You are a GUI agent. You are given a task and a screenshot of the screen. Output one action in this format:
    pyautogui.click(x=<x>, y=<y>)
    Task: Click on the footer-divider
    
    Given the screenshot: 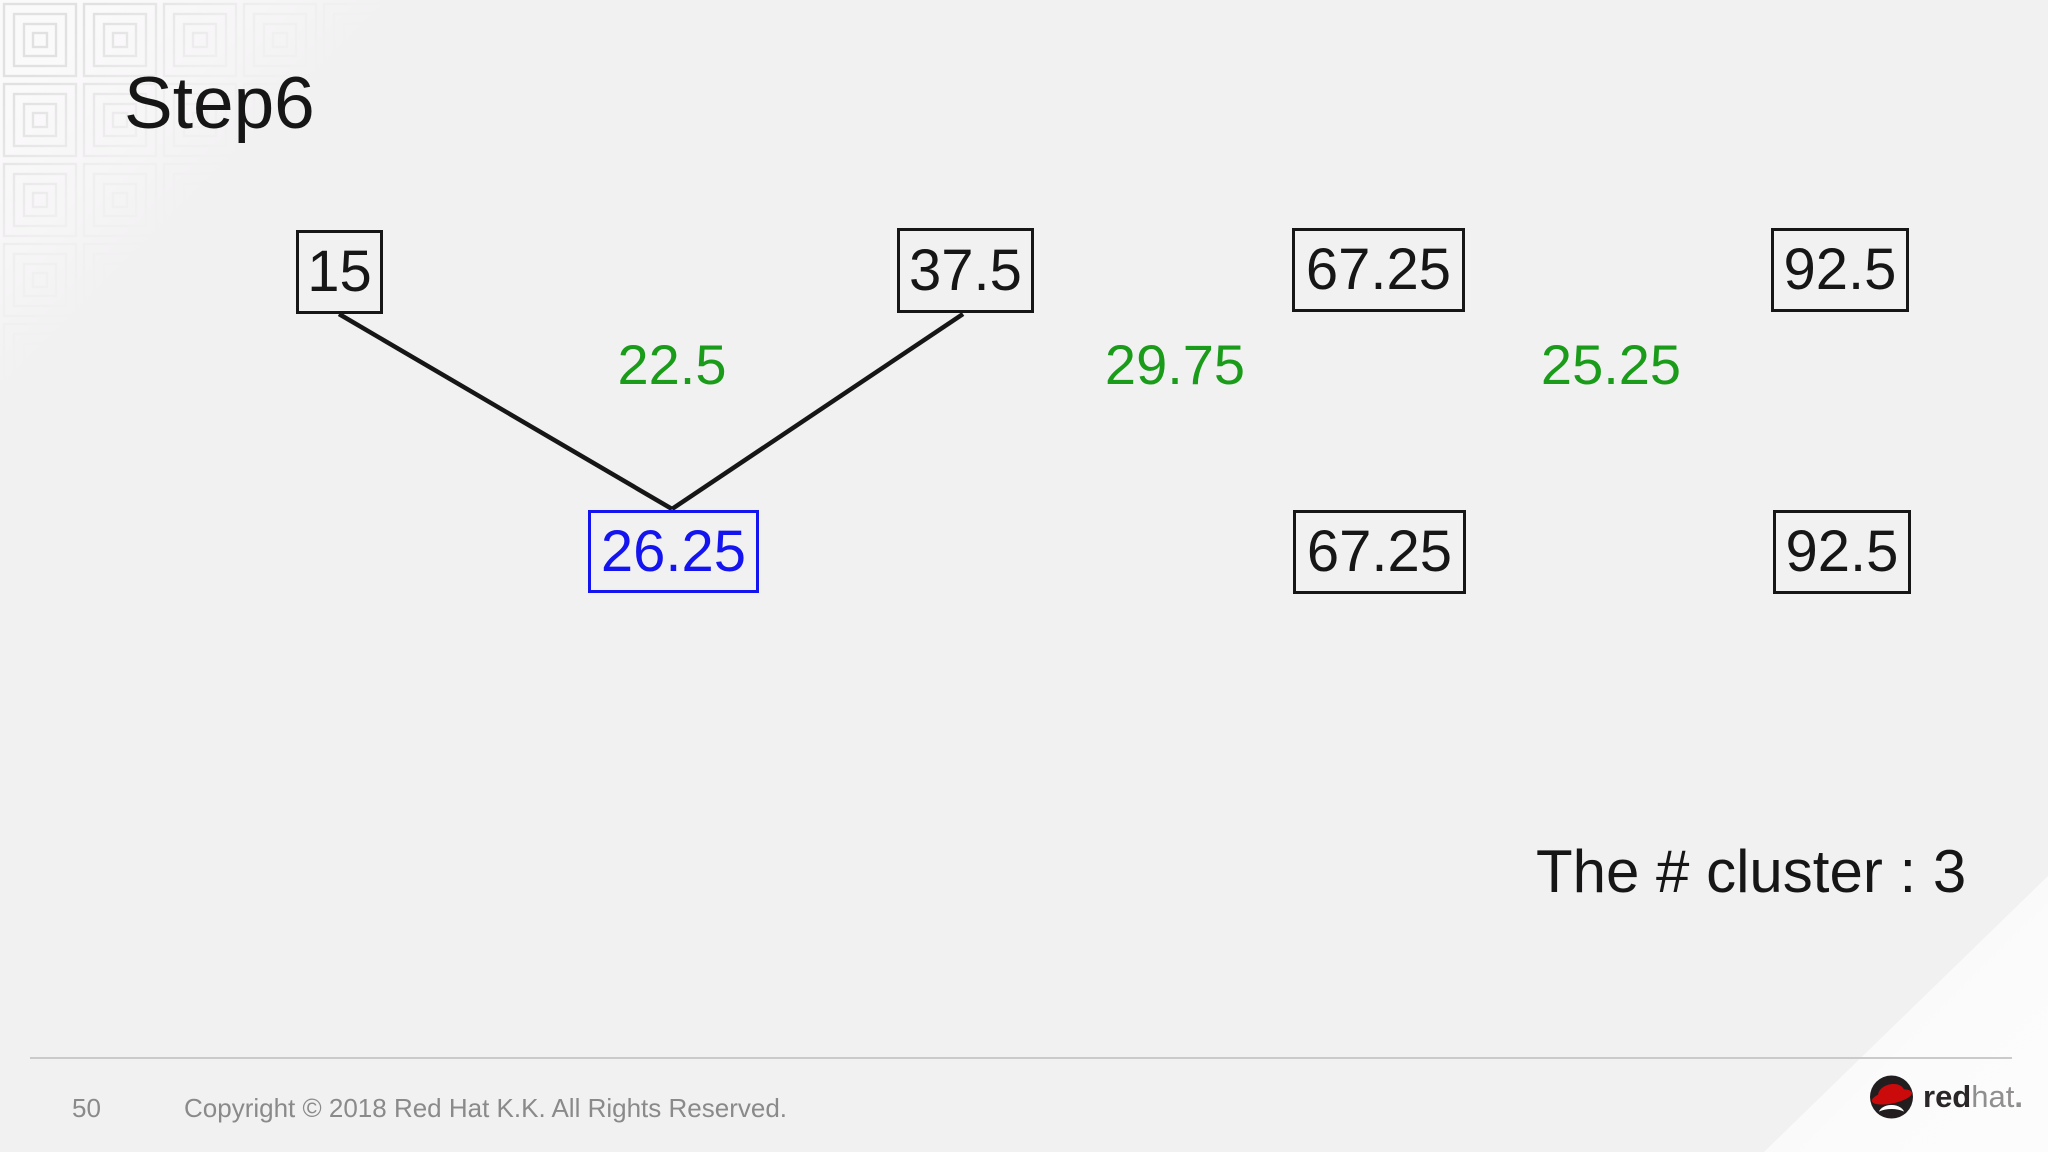 What is the action you would take?
    pyautogui.click(x=1021, y=1058)
    